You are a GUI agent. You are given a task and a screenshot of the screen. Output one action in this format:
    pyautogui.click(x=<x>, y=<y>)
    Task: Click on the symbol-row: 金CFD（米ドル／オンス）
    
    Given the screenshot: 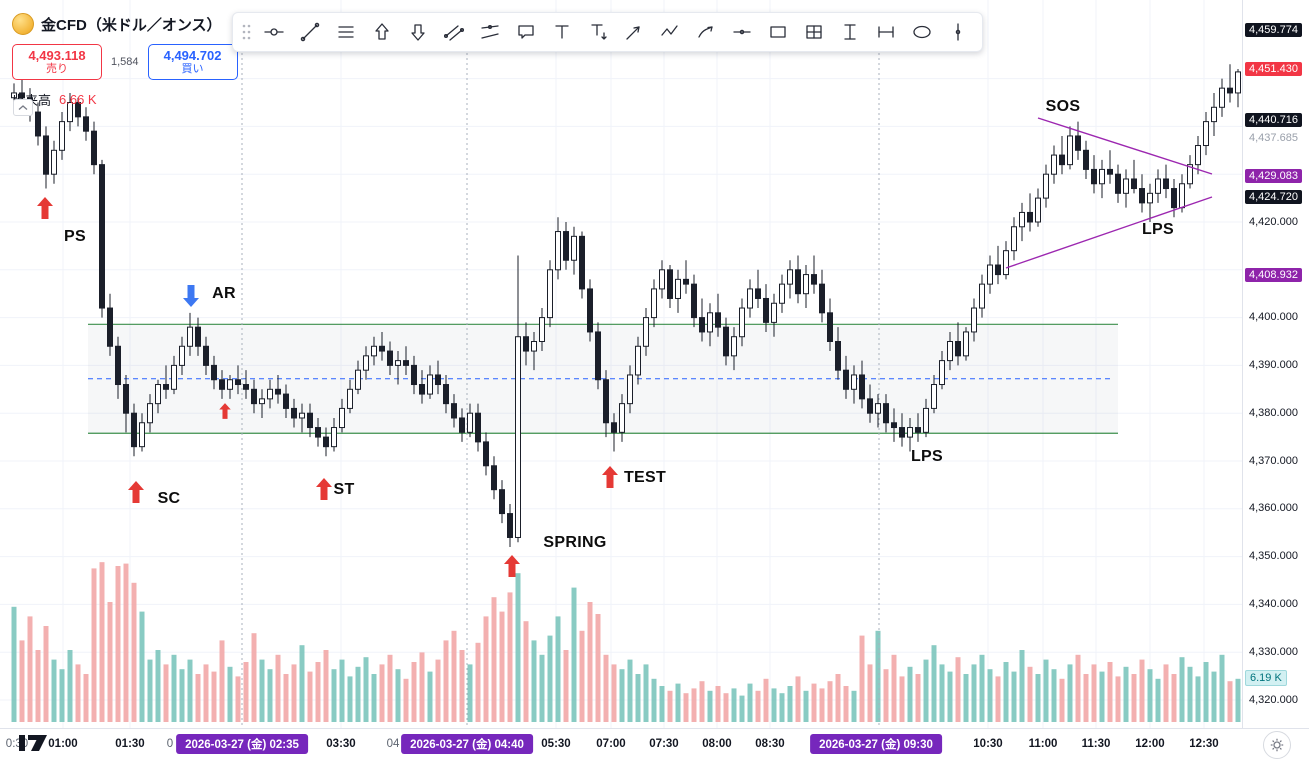 What is the action you would take?
    pyautogui.click(x=125, y=24)
    